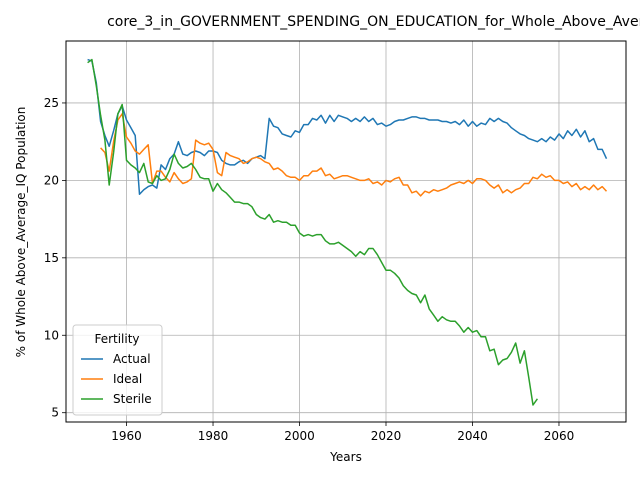 The width and height of the screenshot is (640, 480). Describe the element at coordinates (342, 432) in the screenshot. I see `x-axis-ticks: 1960 1980 2000 2020 2040 2060` at that location.